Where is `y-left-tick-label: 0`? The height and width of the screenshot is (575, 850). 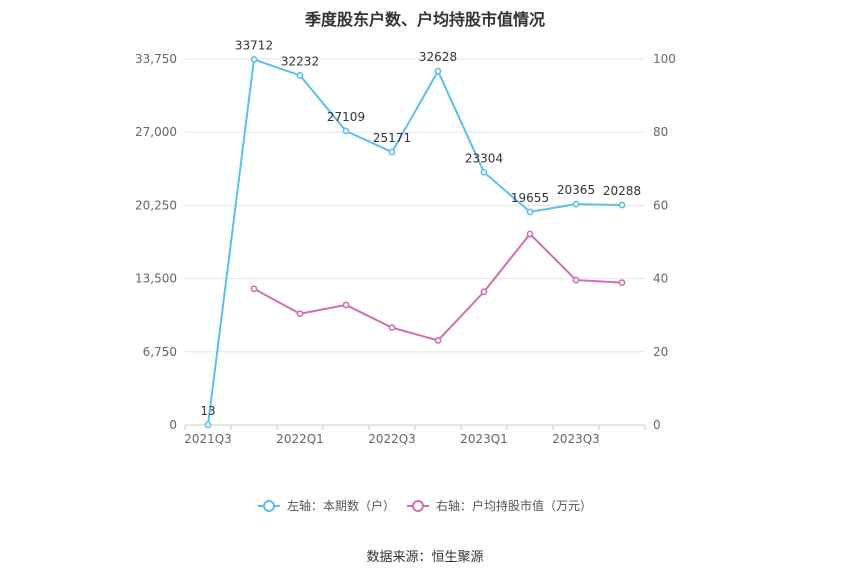
y-left-tick-label: 0 is located at coordinates (173, 425).